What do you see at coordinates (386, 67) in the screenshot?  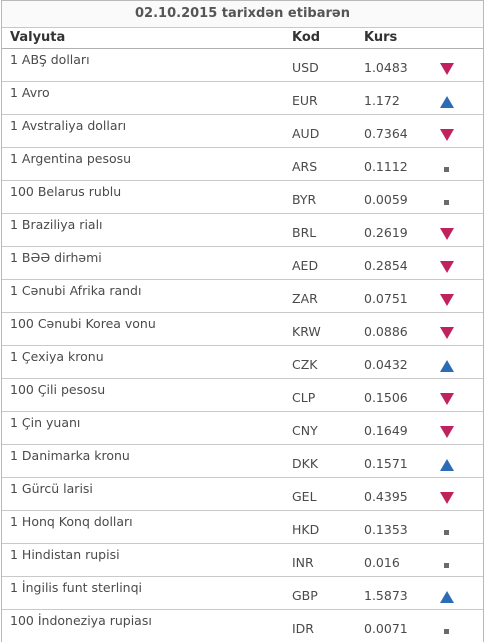 I see `exchange-rate: 1.0483` at bounding box center [386, 67].